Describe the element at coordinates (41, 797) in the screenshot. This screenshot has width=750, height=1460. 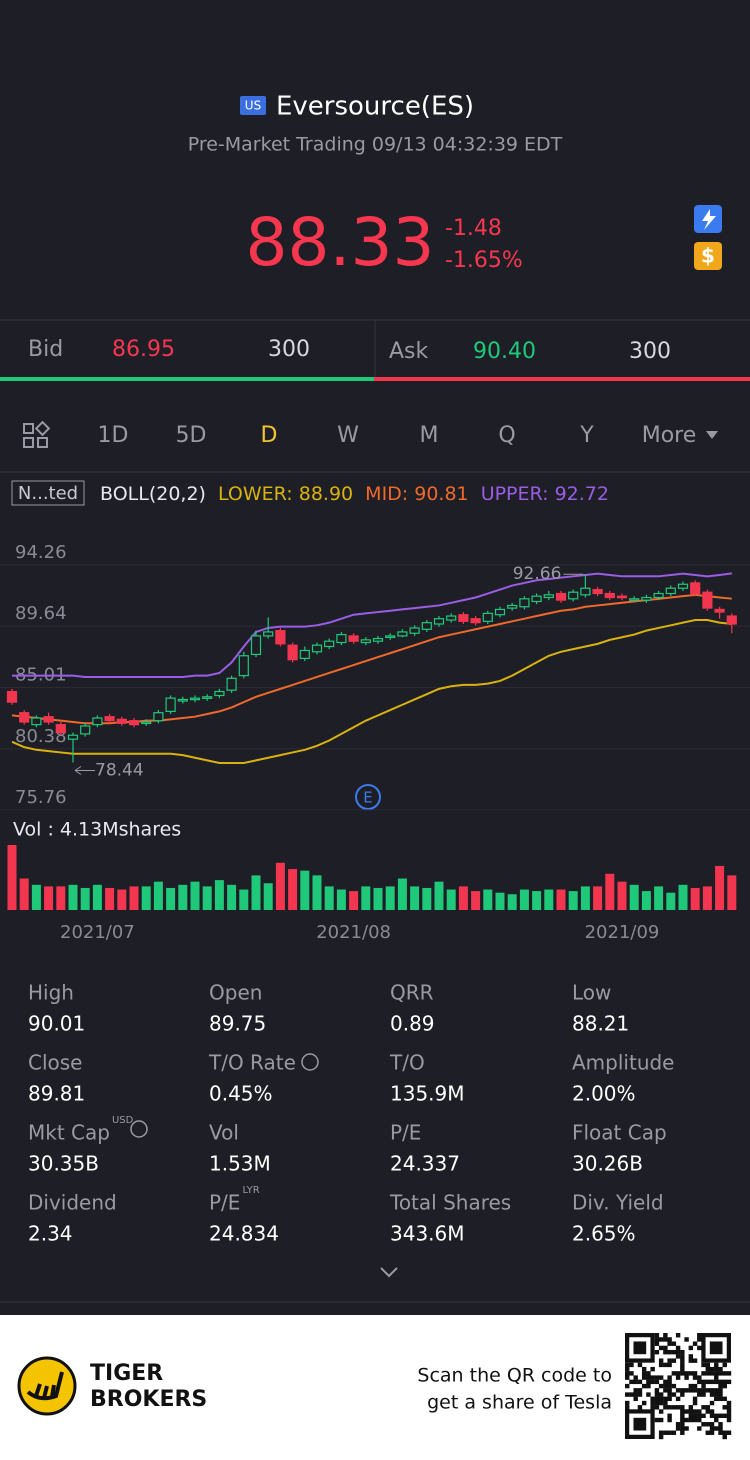
I see `y-tick-label: 75.76` at that location.